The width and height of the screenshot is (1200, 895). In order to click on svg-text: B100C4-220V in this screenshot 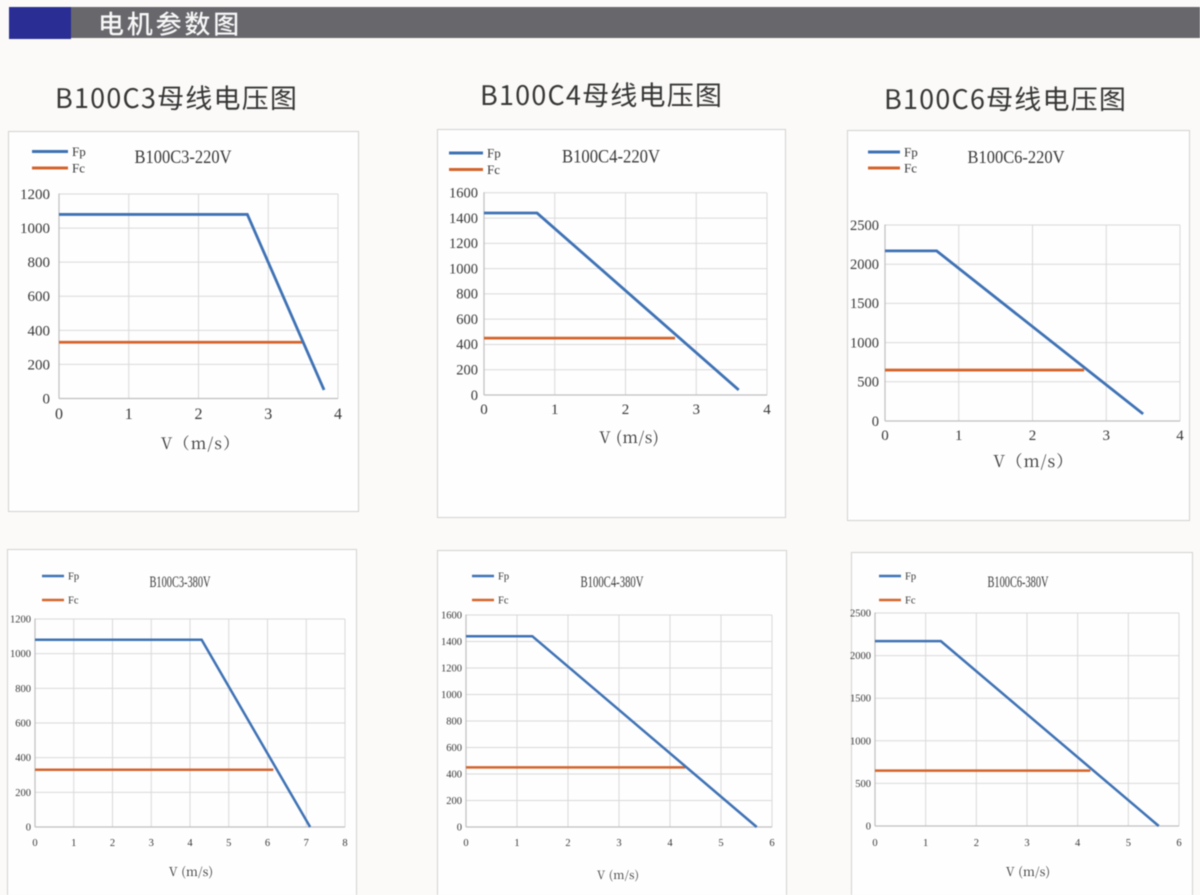, I will do `click(611, 157)`.